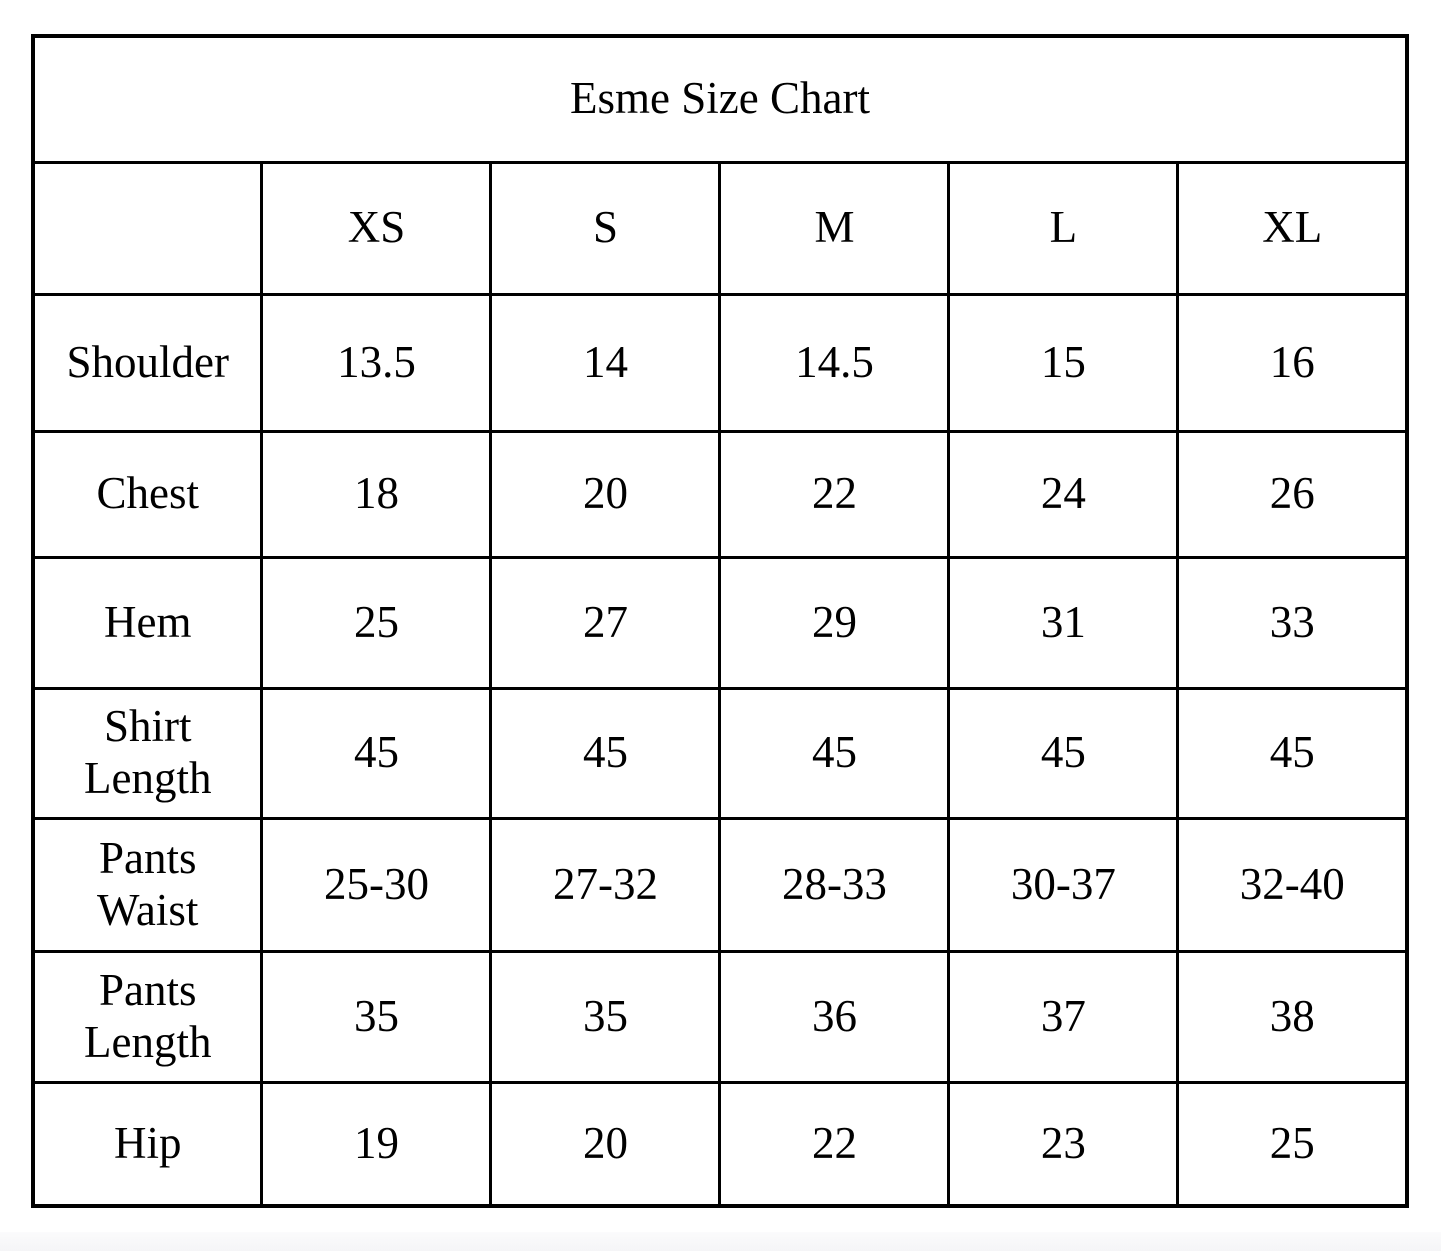 The height and width of the screenshot is (1251, 1441). I want to click on table-row-chest: Chest 18 20 22 24 26, so click(720, 494).